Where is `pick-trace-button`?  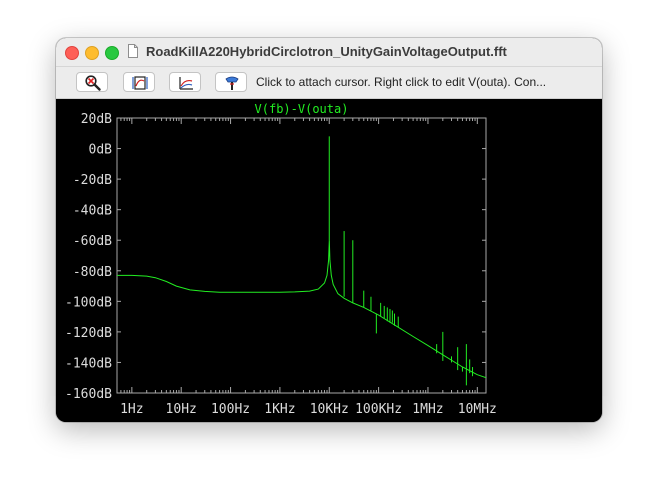 pick-trace-button is located at coordinates (185, 82).